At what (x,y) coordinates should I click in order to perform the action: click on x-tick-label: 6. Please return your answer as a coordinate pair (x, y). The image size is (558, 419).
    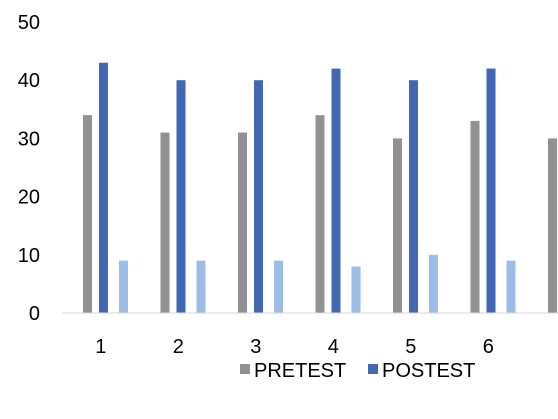
    Looking at the image, I should click on (488, 347).